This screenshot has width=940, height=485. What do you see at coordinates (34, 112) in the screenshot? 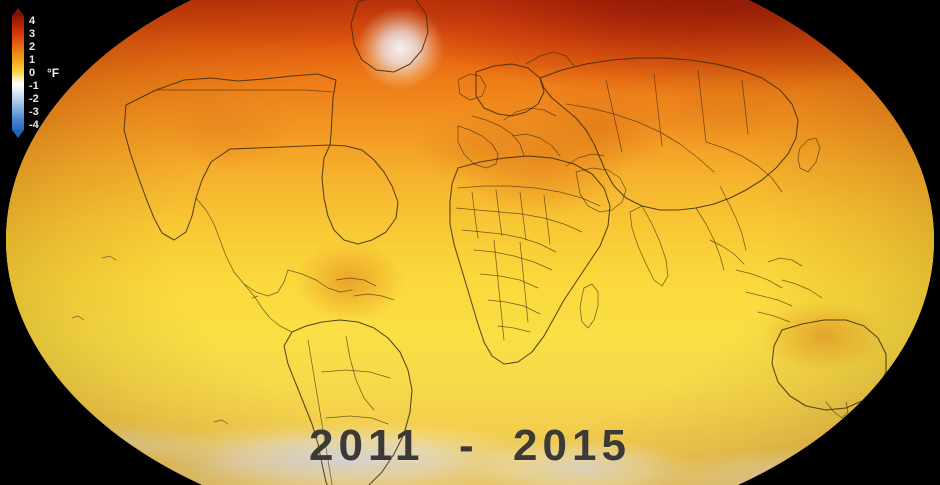
I see `colorbar-tick-minus-3: -3` at bounding box center [34, 112].